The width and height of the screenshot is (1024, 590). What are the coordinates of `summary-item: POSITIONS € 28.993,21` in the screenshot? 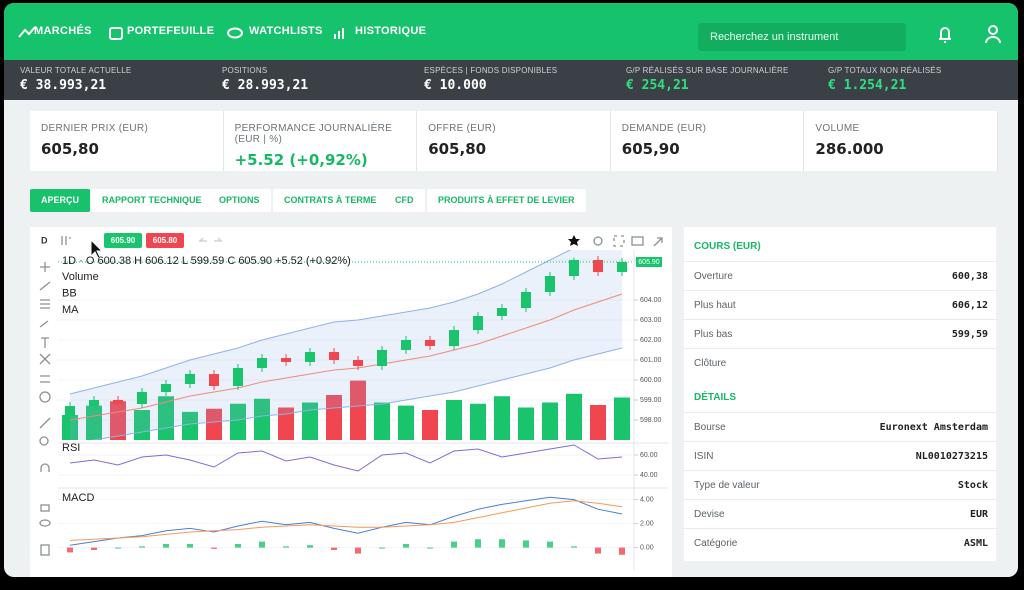 It's located at (265, 79).